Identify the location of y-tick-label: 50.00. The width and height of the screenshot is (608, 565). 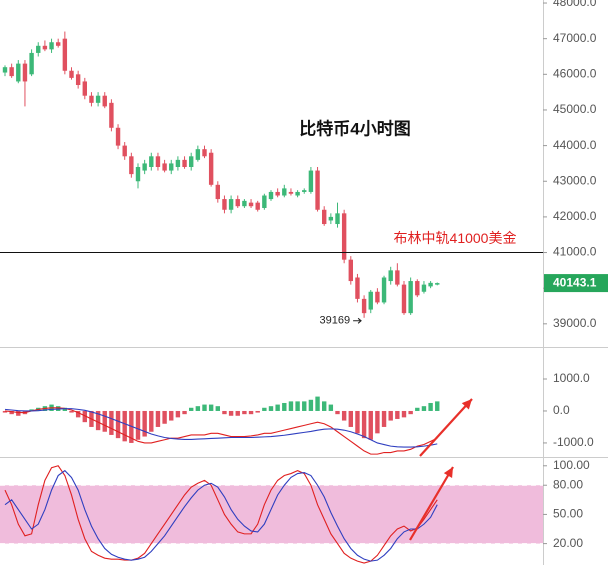
(568, 514).